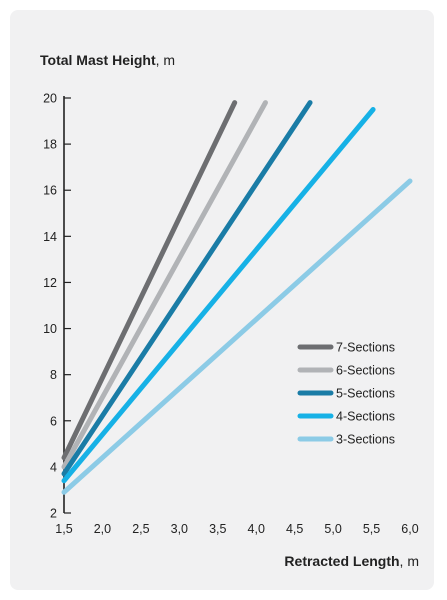 The image size is (447, 600). What do you see at coordinates (50, 99) in the screenshot?
I see `y-tick-label: 20` at bounding box center [50, 99].